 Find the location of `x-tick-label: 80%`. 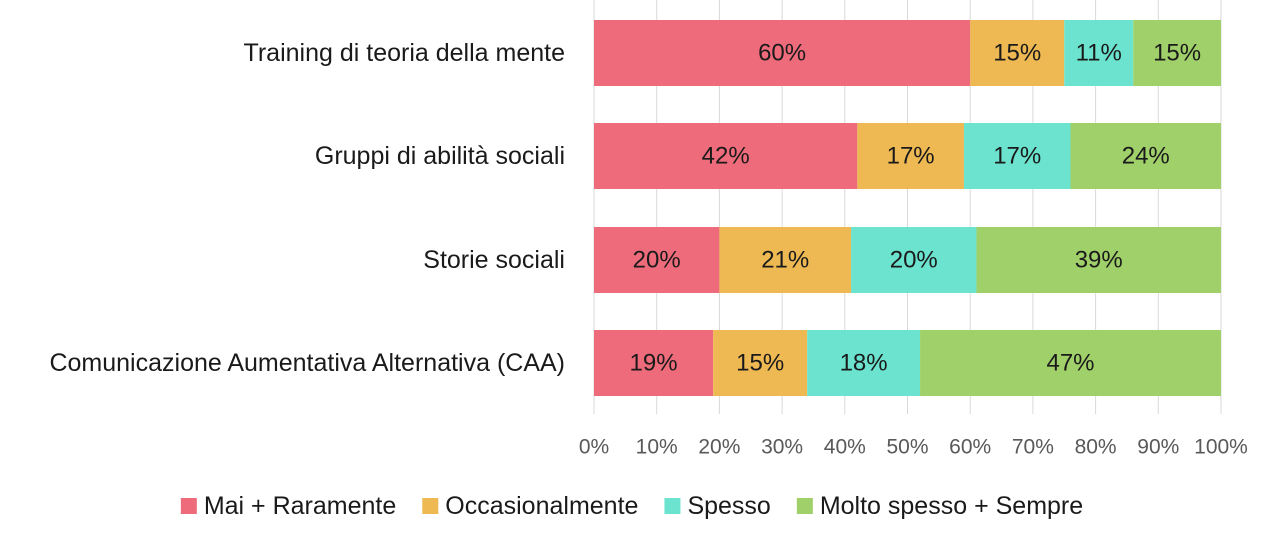

x-tick-label: 80% is located at coordinates (1096, 447).